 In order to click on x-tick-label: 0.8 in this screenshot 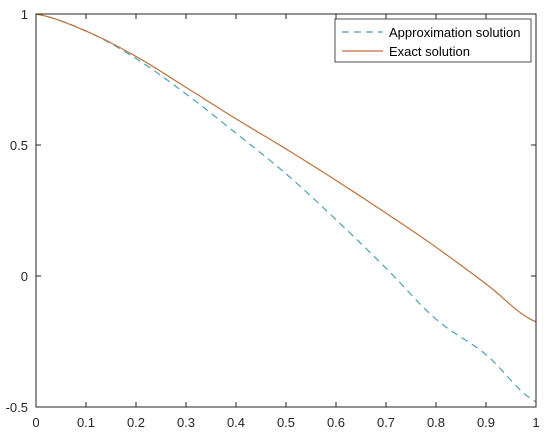, I will do `click(436, 422)`.